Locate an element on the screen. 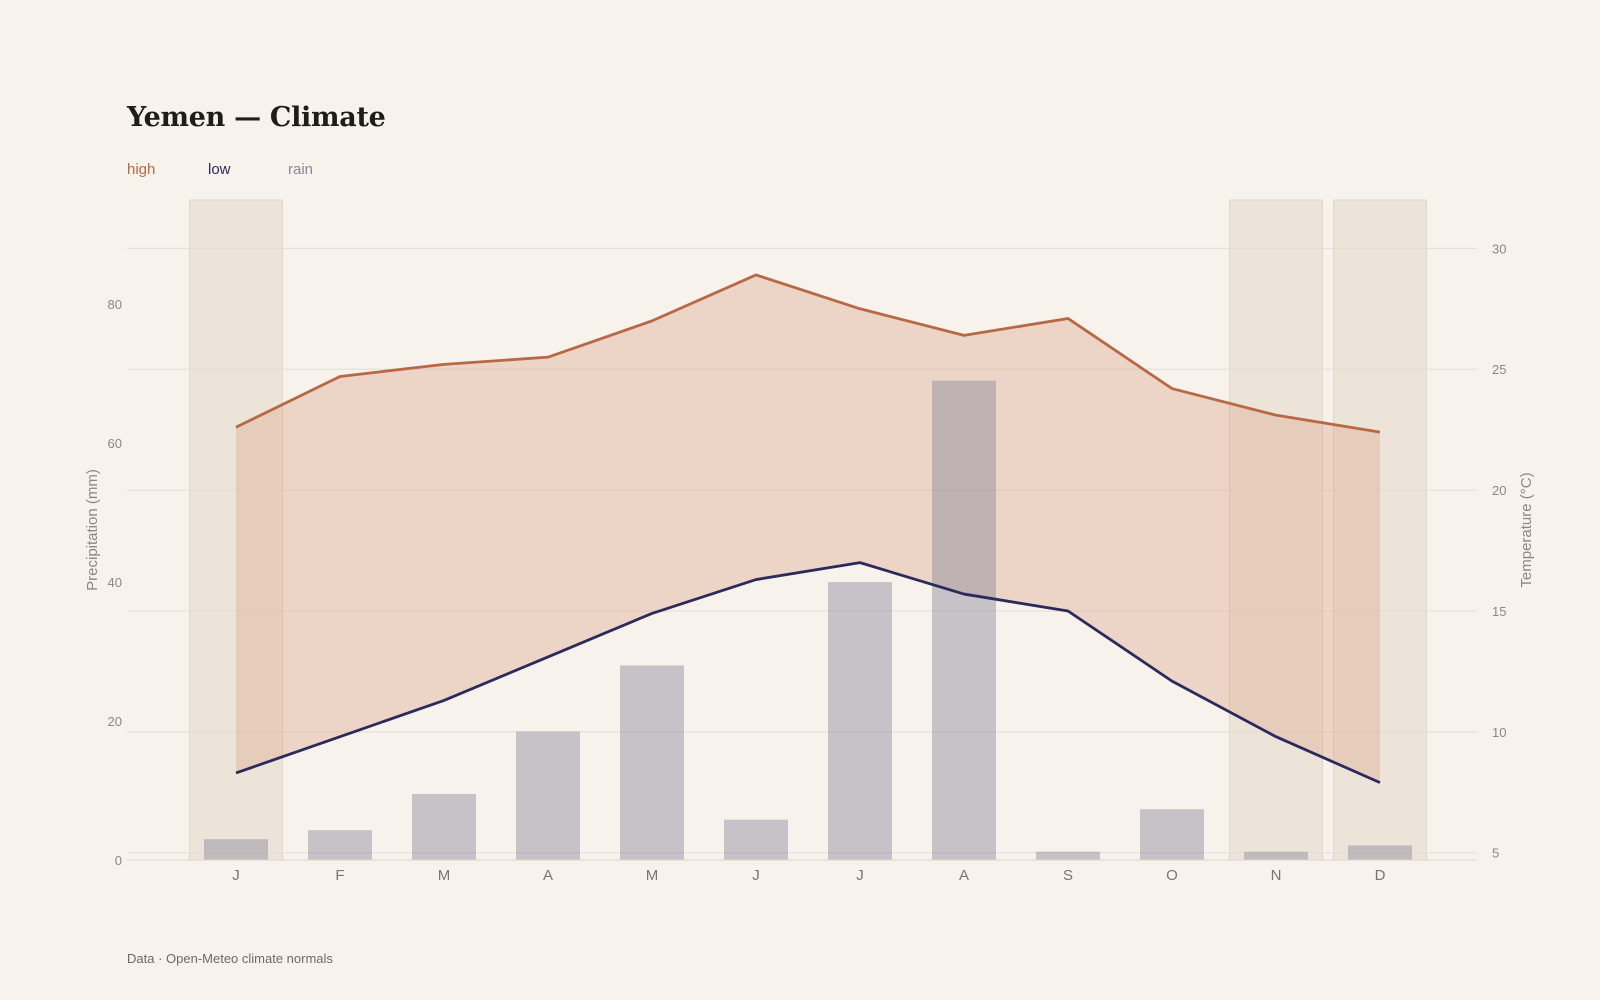  source-note: Data · Open-Meteo climate normals is located at coordinates (230, 958).